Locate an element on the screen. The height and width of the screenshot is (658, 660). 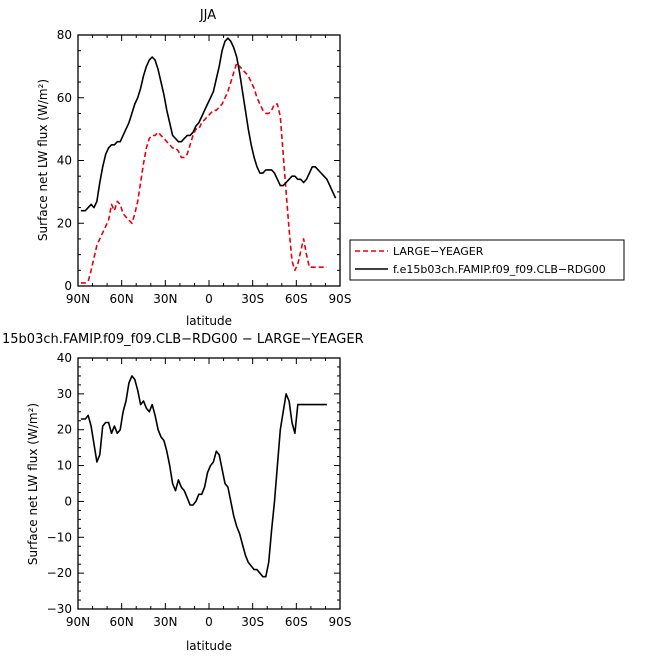
top-y-tick-label: 80 is located at coordinates (64, 35).